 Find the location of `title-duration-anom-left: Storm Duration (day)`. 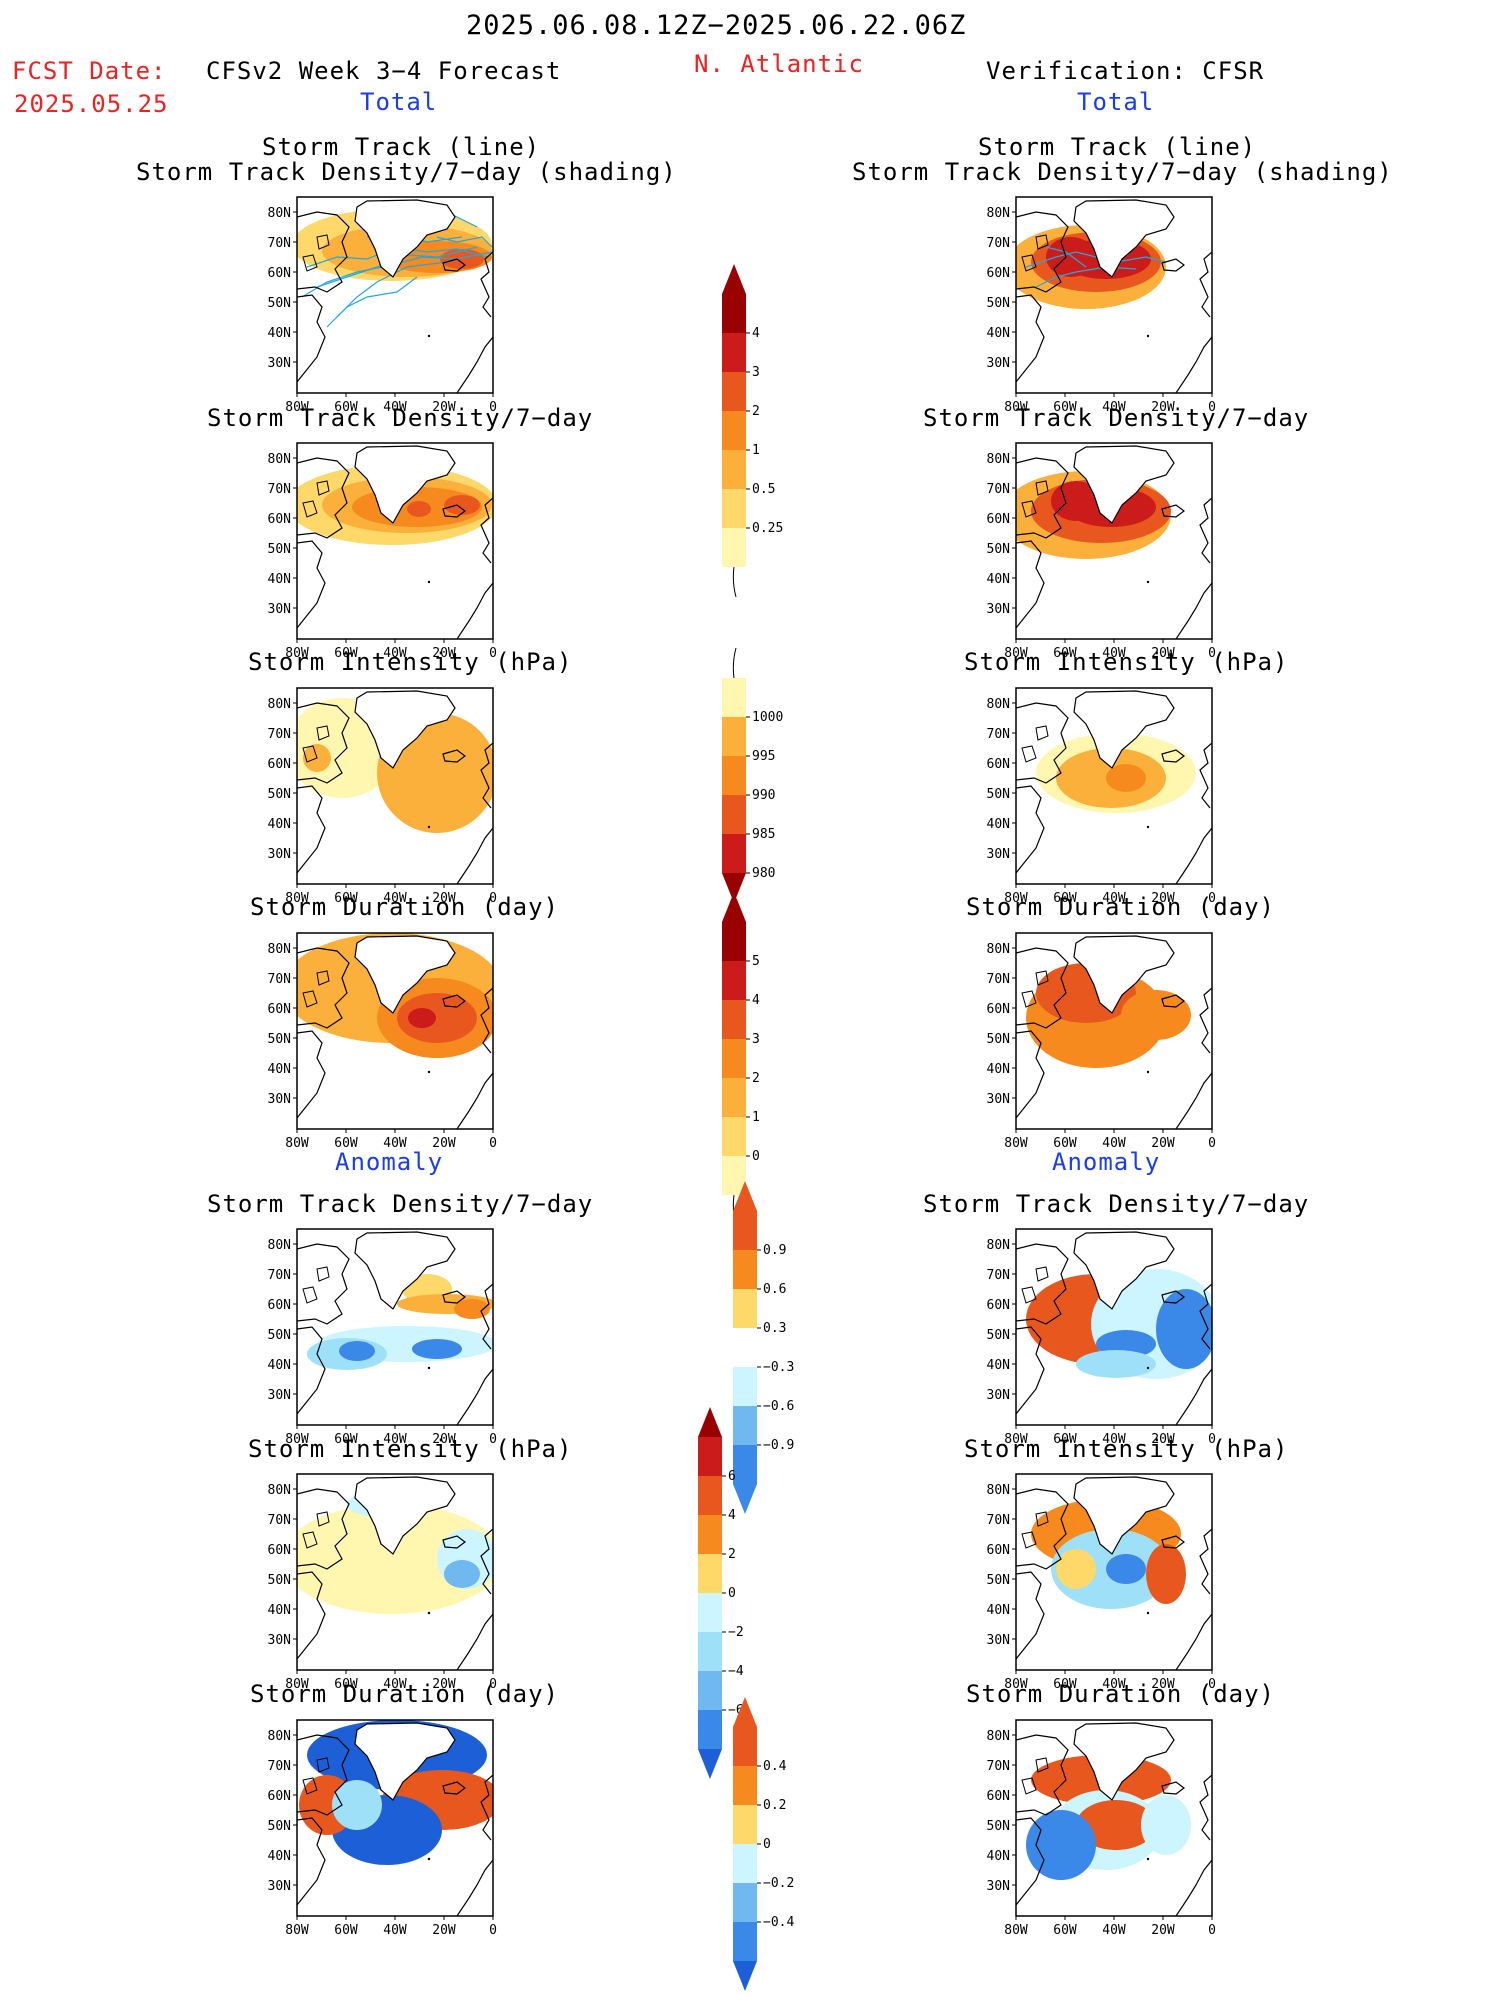

title-duration-anom-left: Storm Duration (day) is located at coordinates (404, 1694).